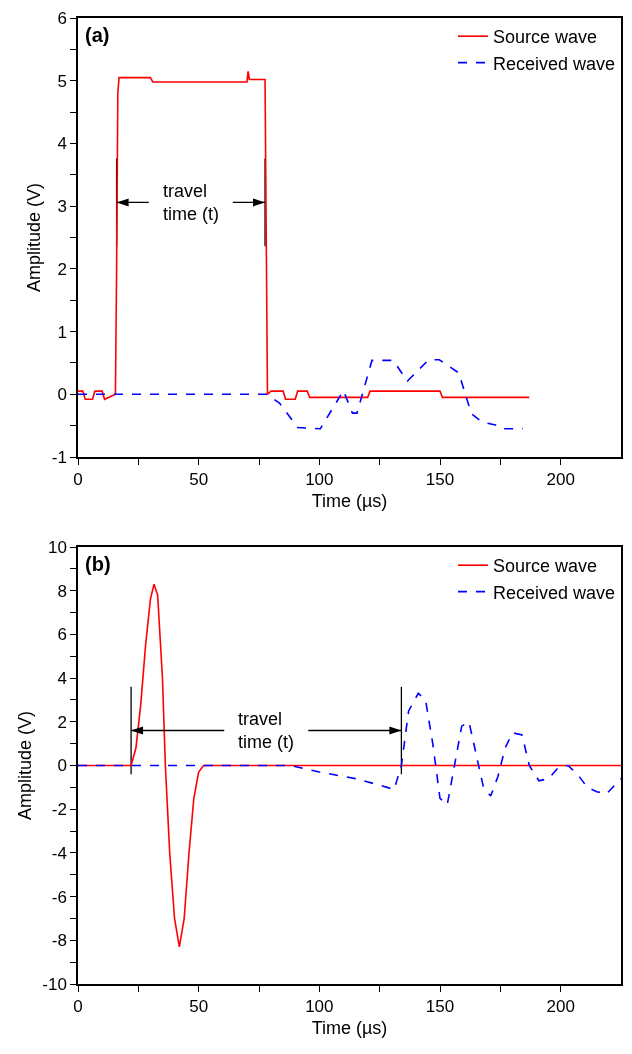 The image size is (632, 1054). Describe the element at coordinates (59, 941) in the screenshot. I see `y-tick-label: -8` at that location.